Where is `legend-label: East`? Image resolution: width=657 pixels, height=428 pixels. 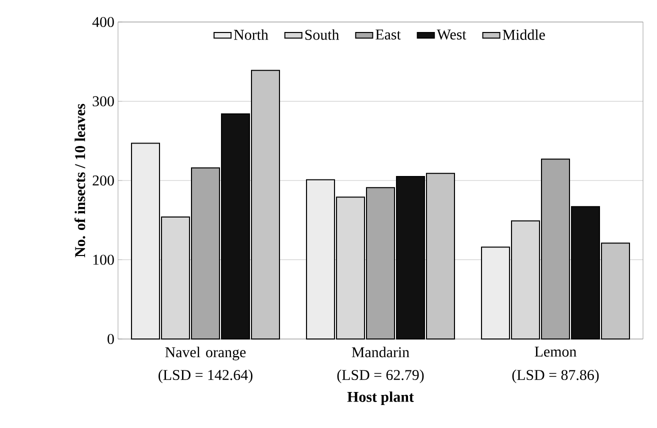 legend-label: East is located at coordinates (388, 35).